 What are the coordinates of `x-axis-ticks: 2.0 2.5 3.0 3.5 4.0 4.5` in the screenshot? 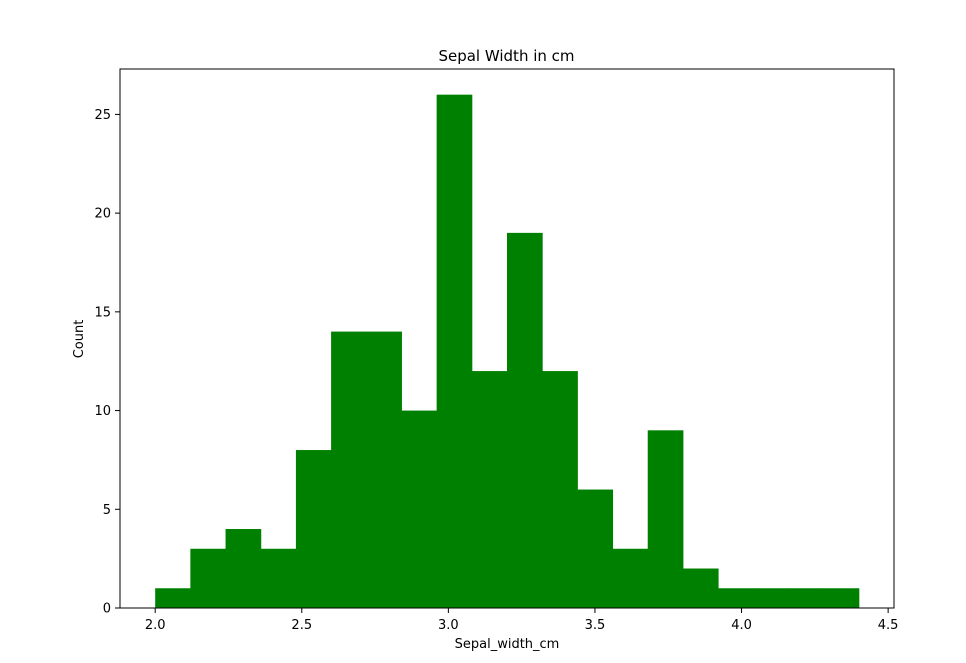 It's located at (522, 620).